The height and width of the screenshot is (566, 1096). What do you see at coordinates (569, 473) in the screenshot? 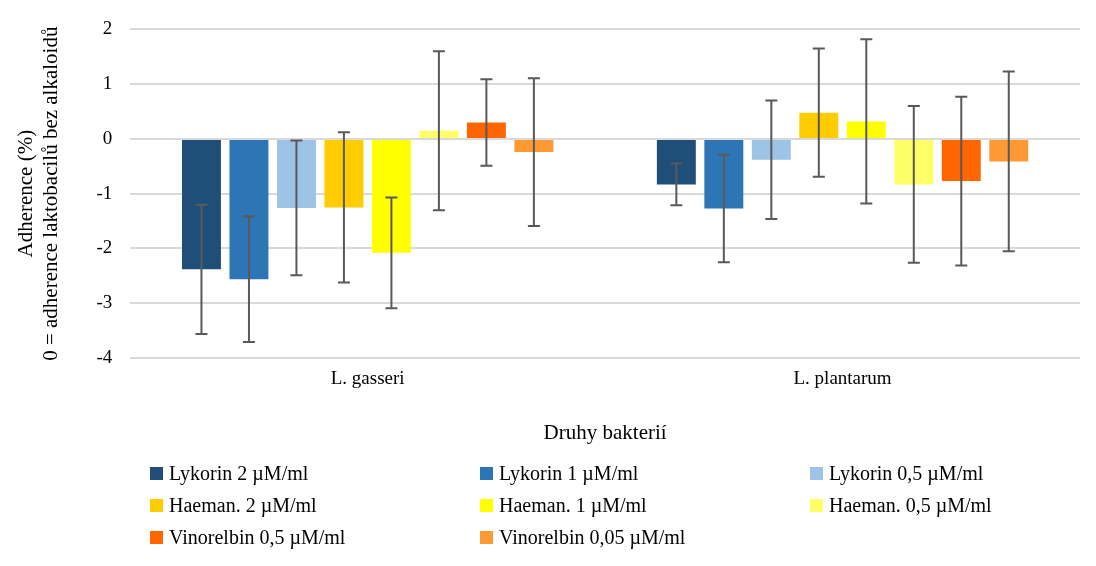
I see `legend-label: Lykorin 1 µM/ml` at bounding box center [569, 473].